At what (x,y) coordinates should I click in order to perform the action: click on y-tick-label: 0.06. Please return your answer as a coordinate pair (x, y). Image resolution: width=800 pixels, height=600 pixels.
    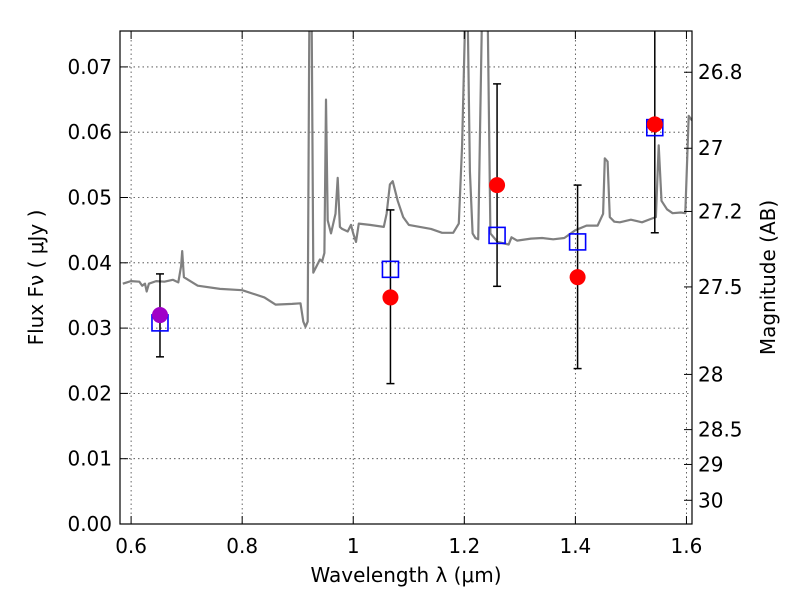
    Looking at the image, I should click on (89, 132).